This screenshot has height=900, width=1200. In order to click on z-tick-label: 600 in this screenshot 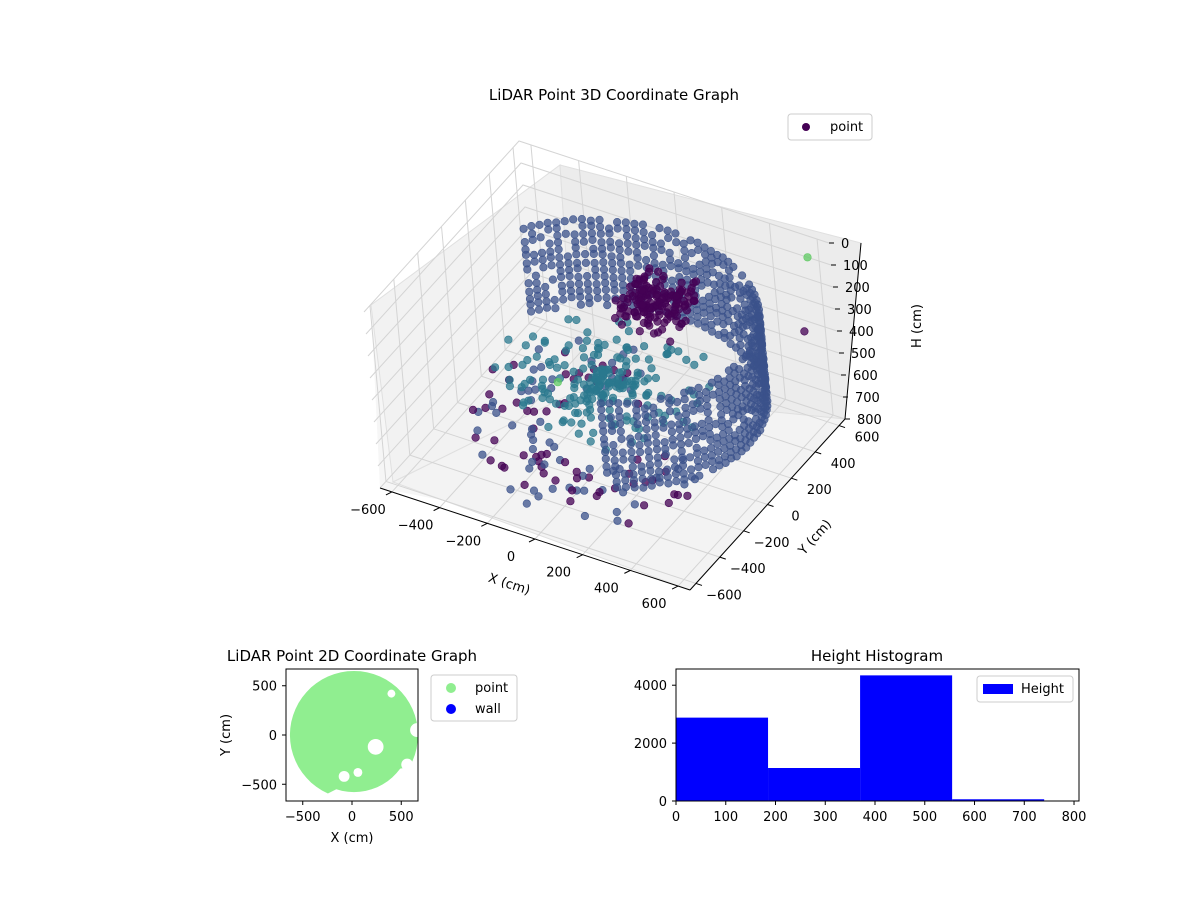, I will do `click(865, 376)`.